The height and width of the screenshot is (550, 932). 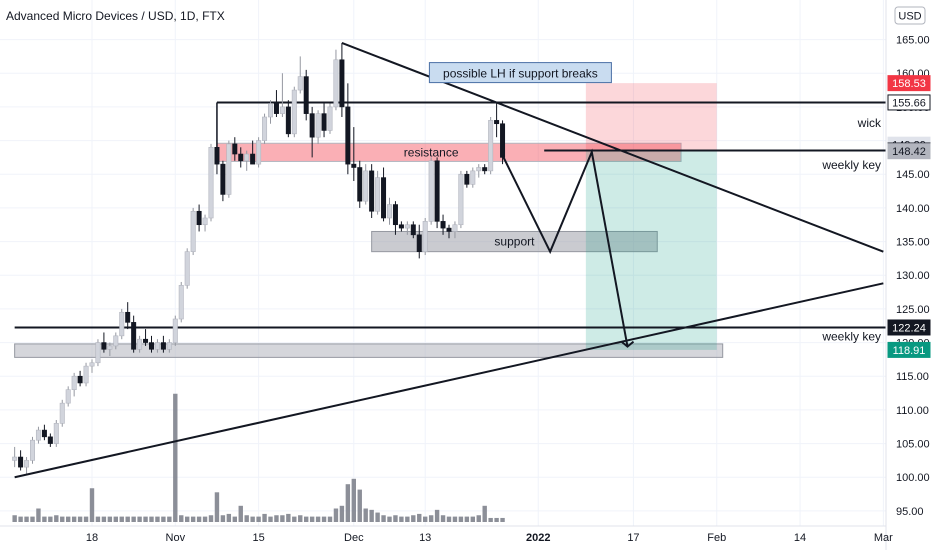 I want to click on possible-lh-note-box, so click(x=520, y=73).